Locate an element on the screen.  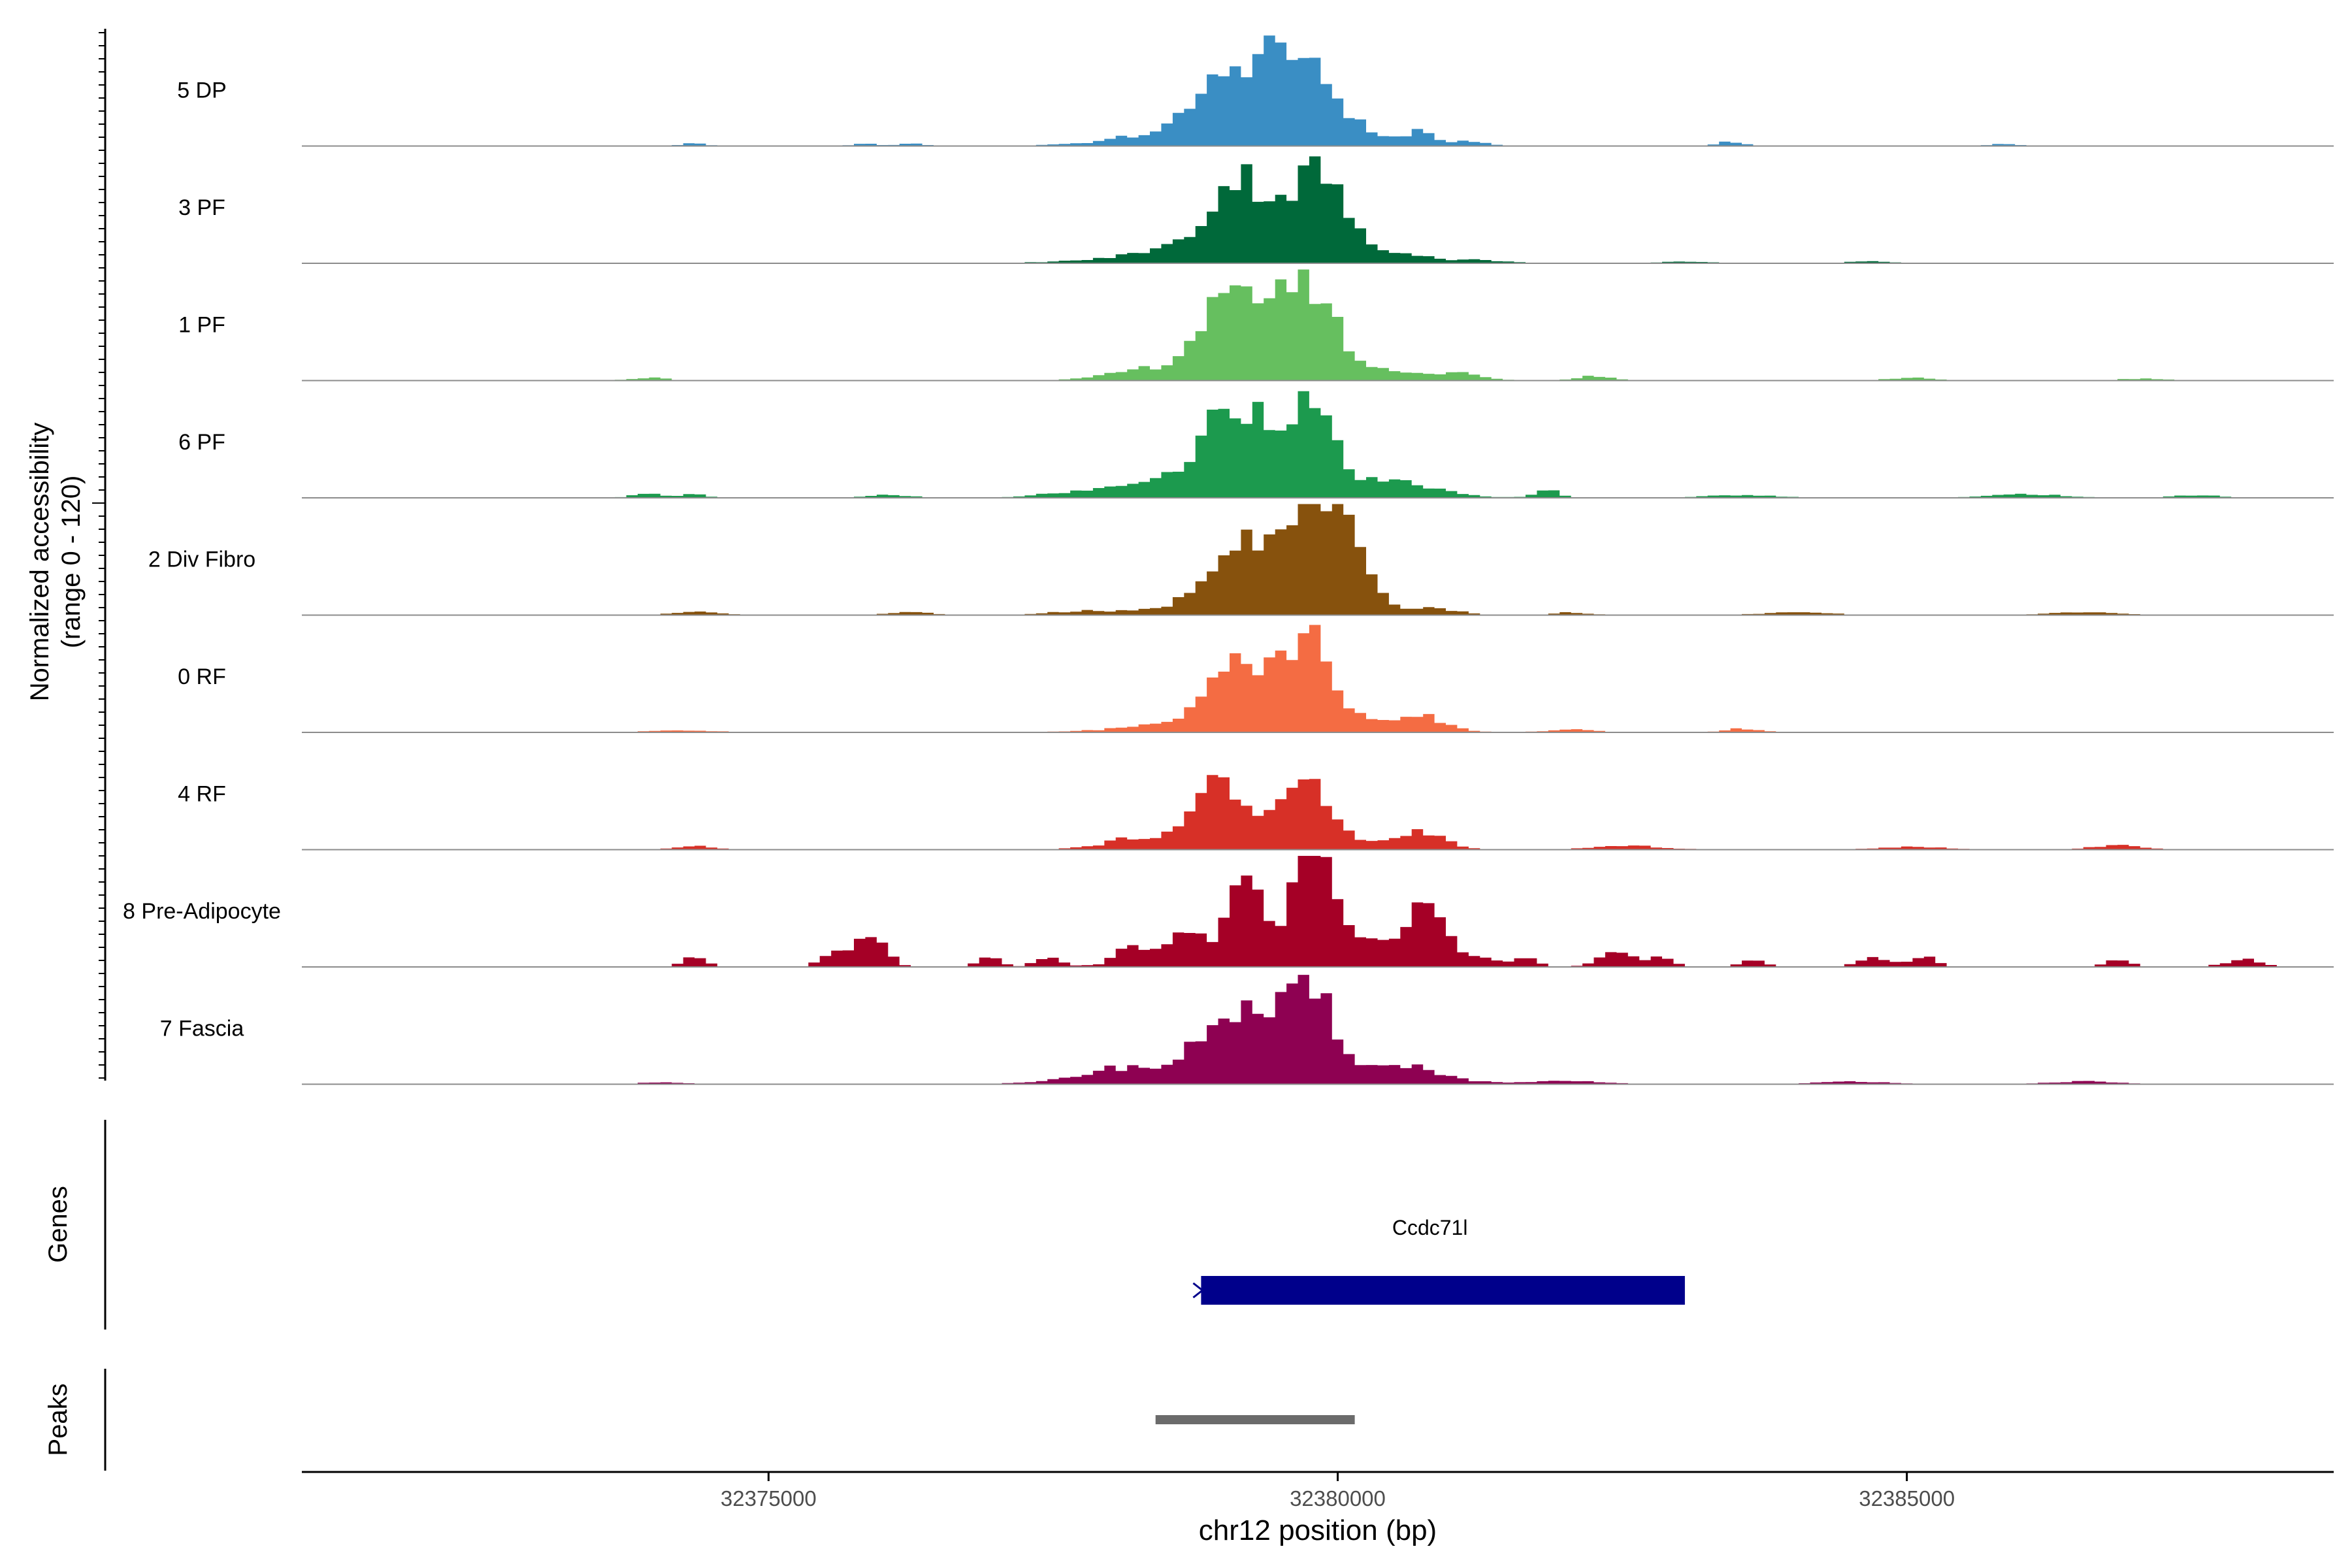
coverage-track: 4 RF is located at coordinates (1256, 813).